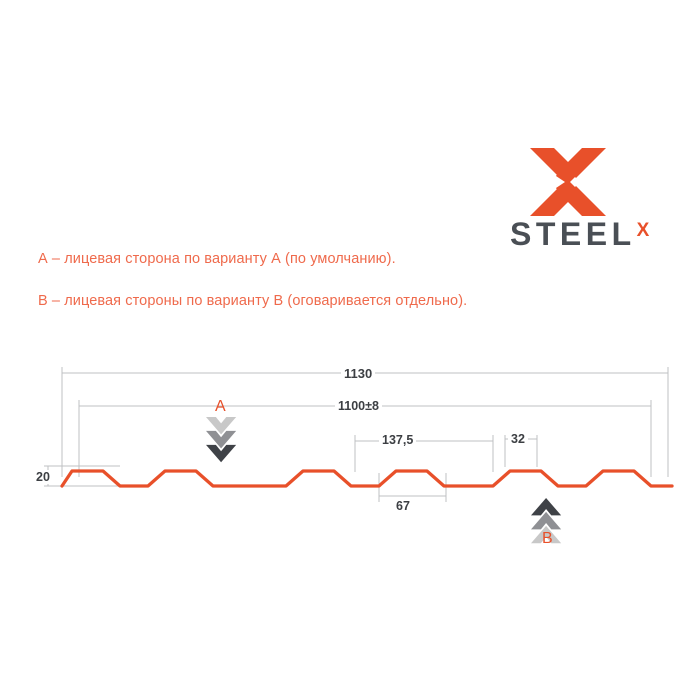  What do you see at coordinates (220, 406) in the screenshot?
I see `marker-label-a: А` at bounding box center [220, 406].